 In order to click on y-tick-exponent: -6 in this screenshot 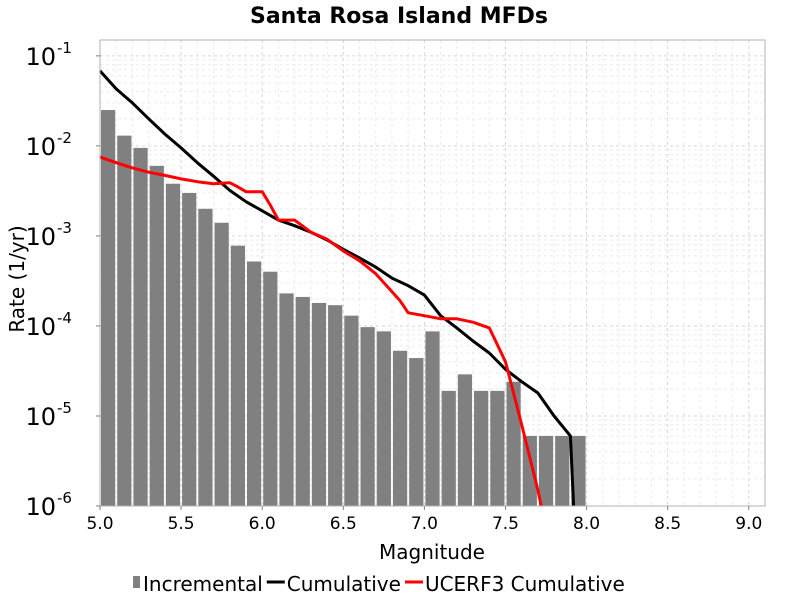, I will do `click(64, 498)`.